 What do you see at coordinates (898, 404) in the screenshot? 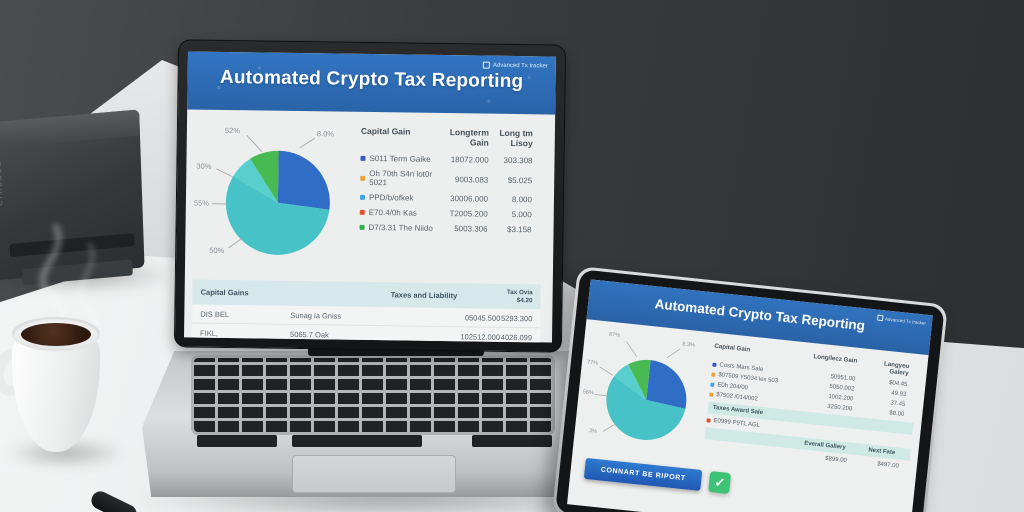
I see `row-value: 37.45` at bounding box center [898, 404].